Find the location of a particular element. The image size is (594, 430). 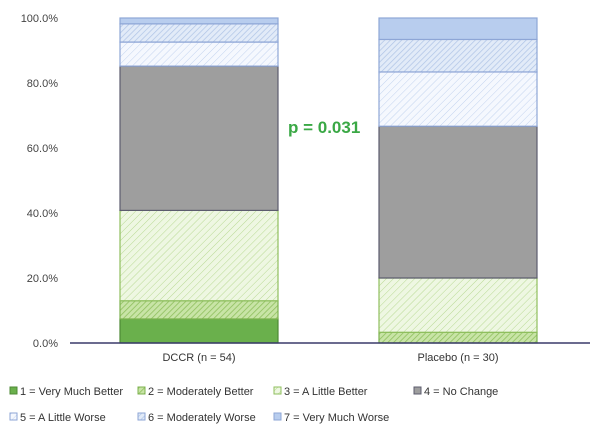

y-axis: 0.0% 20.0% 40.0% 60.0% 80.0% 100.0% is located at coordinates (40, 181).